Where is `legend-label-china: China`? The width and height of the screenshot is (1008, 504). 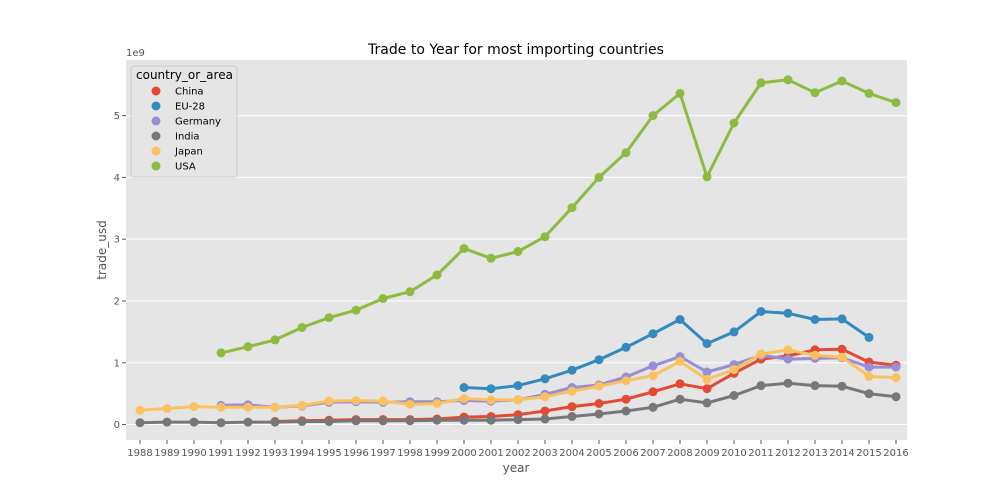
legend-label-china: China is located at coordinates (189, 92).